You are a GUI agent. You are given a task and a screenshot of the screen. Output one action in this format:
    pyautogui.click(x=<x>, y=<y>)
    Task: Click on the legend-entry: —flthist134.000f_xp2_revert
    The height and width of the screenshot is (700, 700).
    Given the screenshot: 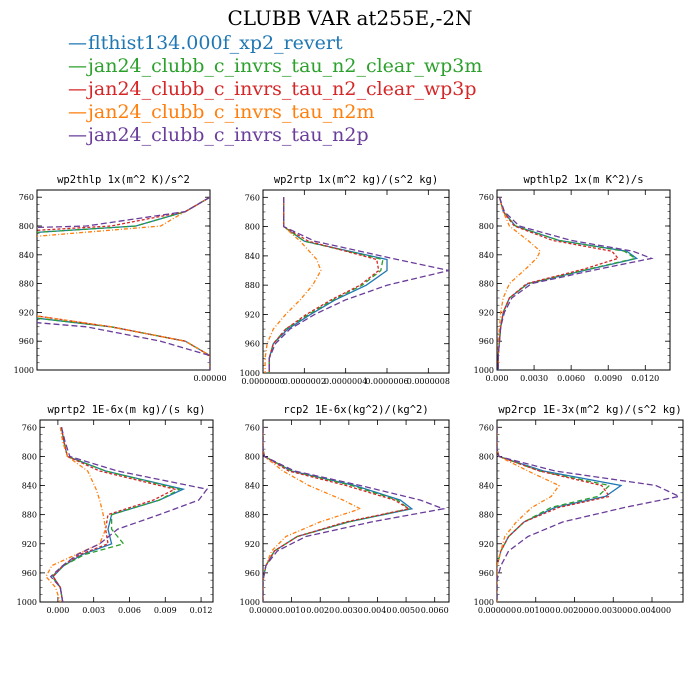 What is the action you would take?
    pyautogui.click(x=275, y=43)
    